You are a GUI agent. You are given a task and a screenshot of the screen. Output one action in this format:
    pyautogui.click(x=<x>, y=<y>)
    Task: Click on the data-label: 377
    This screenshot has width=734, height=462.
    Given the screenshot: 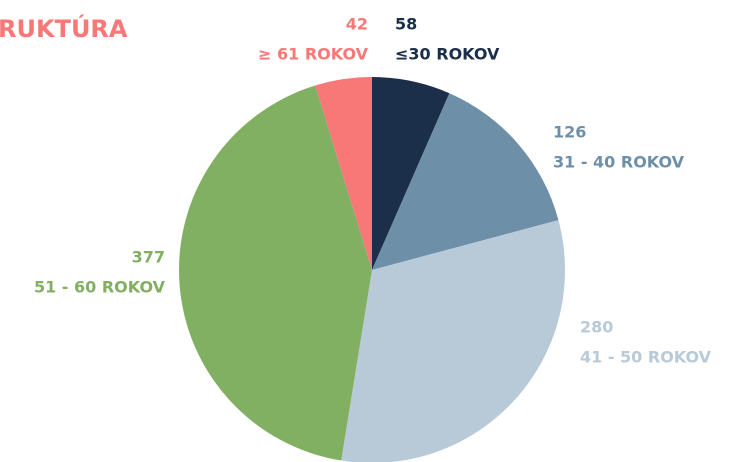 What is the action you would take?
    pyautogui.click(x=148, y=257)
    